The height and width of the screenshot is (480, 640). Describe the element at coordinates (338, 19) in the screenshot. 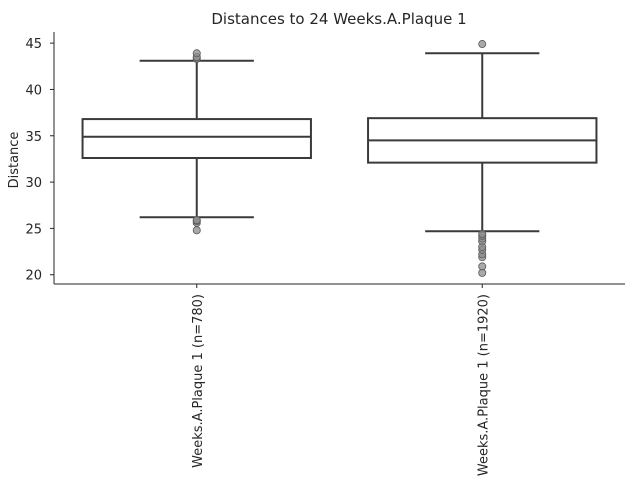

I see `chart-title: Distances to 24 Weeks.A.Plaque 1` at that location.